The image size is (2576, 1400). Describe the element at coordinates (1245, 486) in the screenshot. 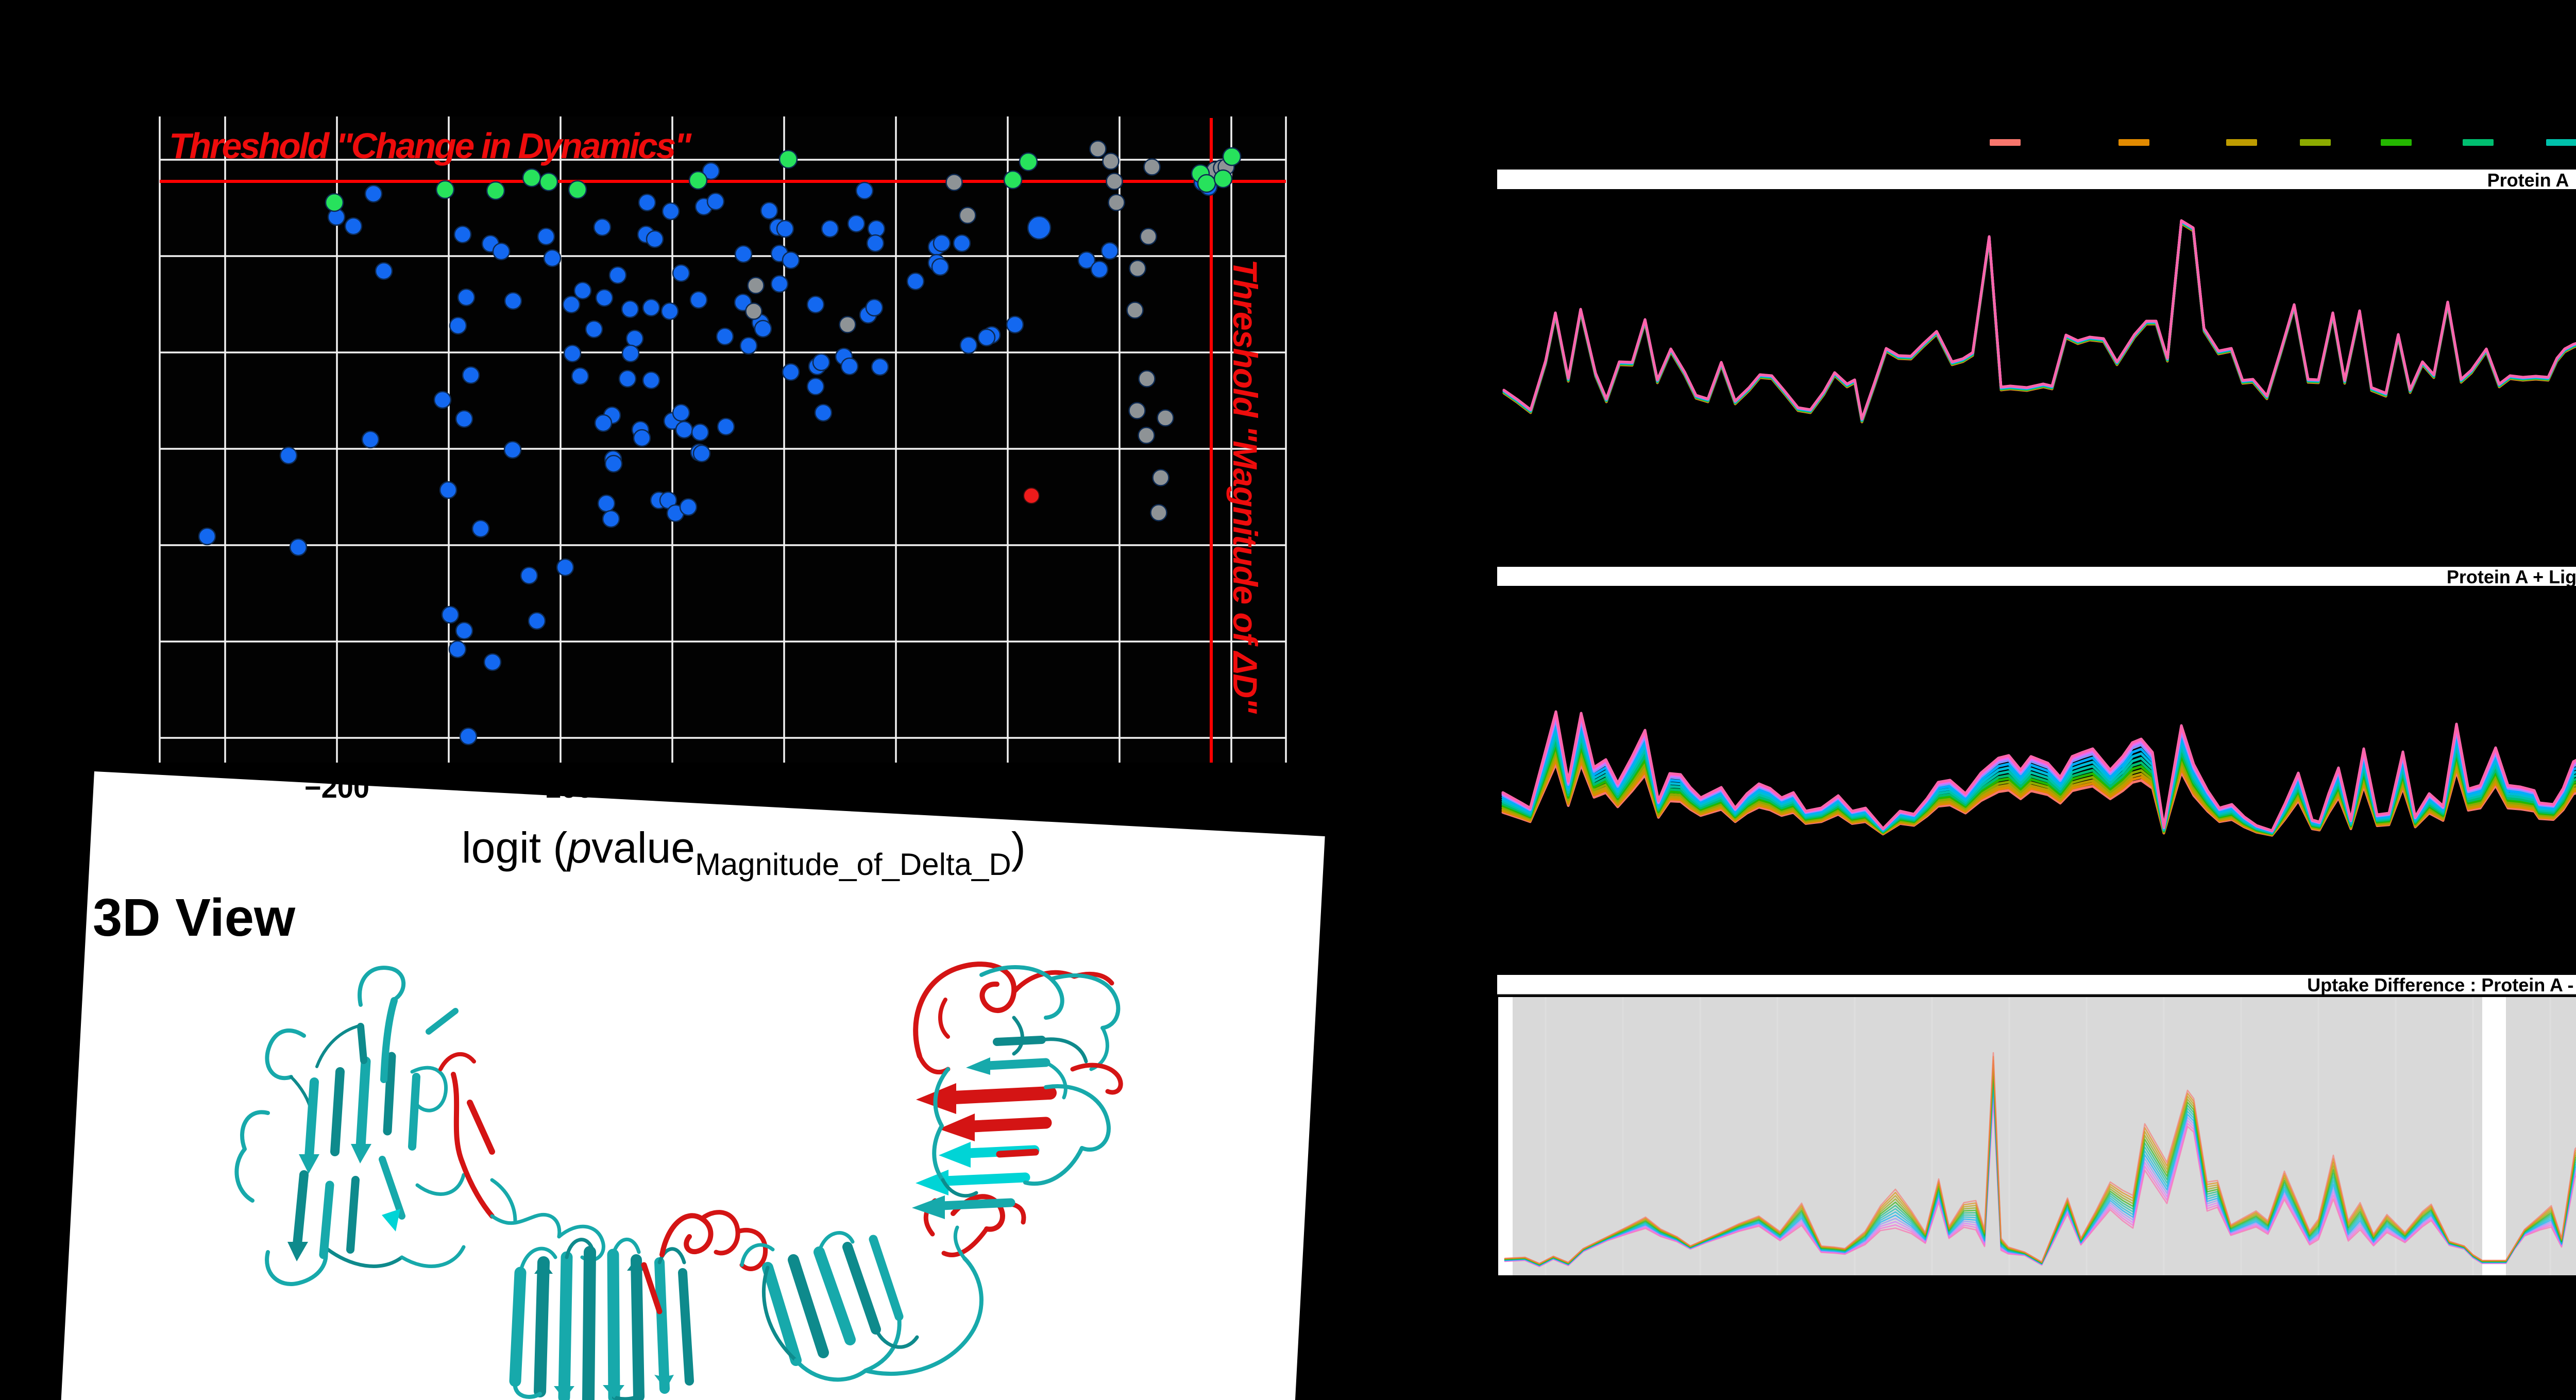

I see `svg-text: Threshold "Magnitude of ΔD"` at that location.